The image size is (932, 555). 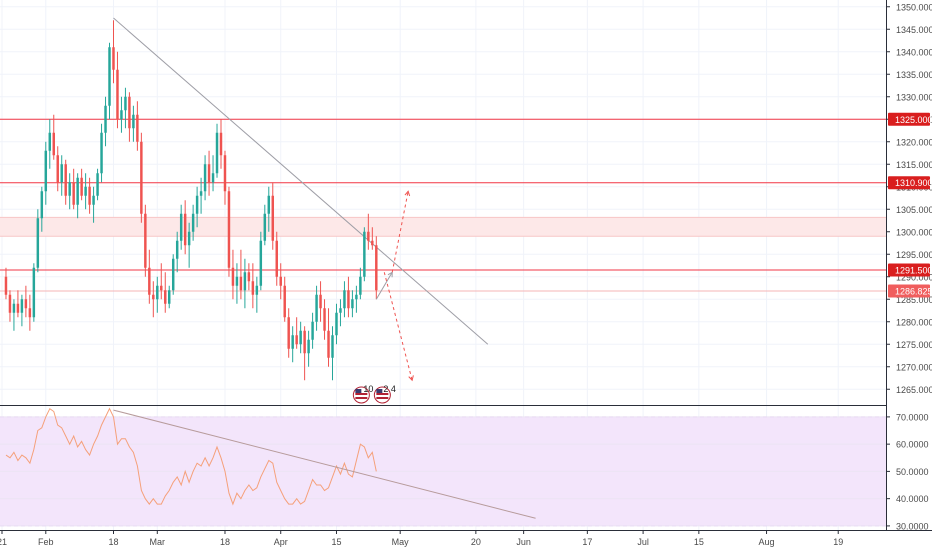 I want to click on time-tick-label: Aug, so click(x=767, y=542).